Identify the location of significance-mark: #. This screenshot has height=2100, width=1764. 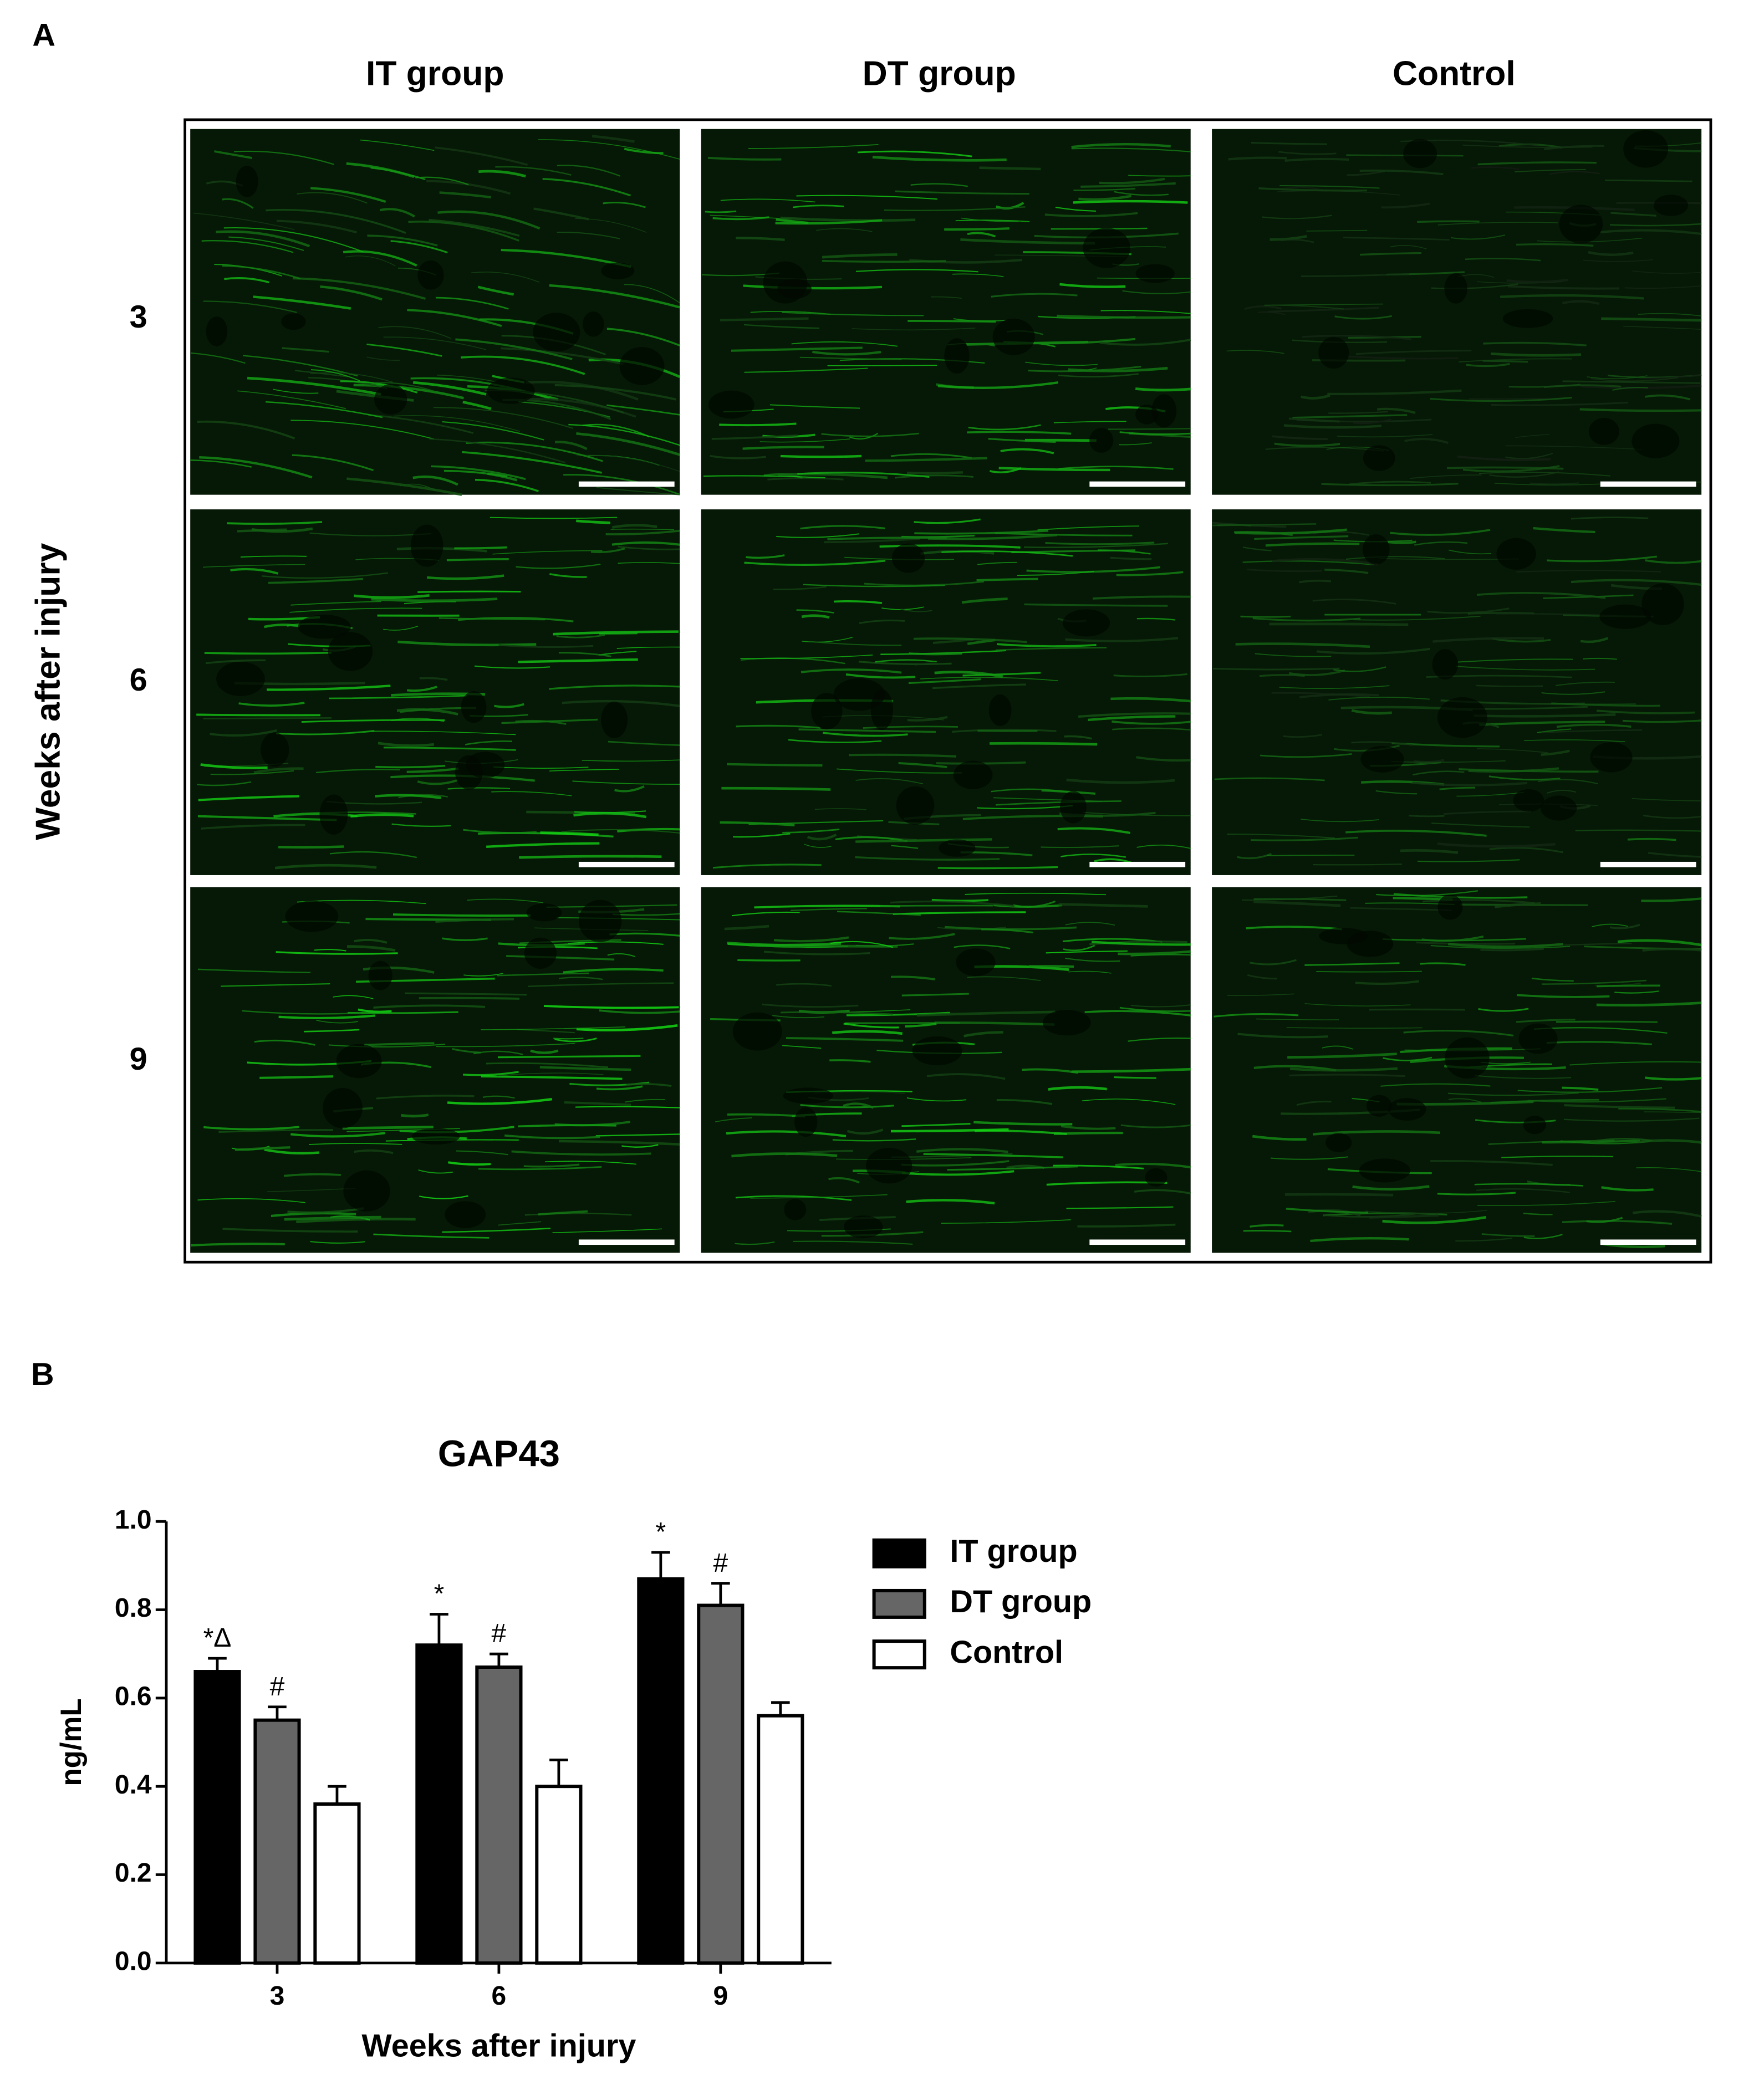
(277, 1687).